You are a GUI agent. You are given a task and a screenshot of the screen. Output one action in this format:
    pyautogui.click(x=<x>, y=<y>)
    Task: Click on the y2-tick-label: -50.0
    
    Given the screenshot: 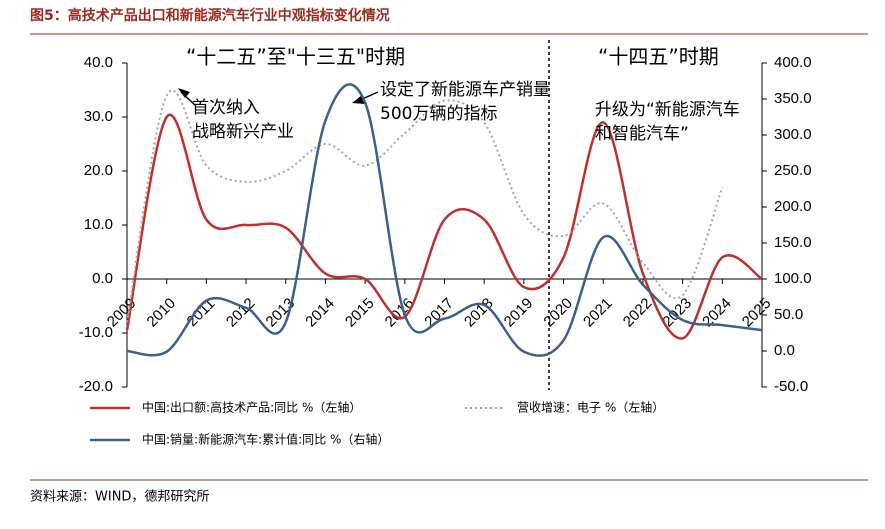 What is the action you would take?
    pyautogui.click(x=791, y=386)
    